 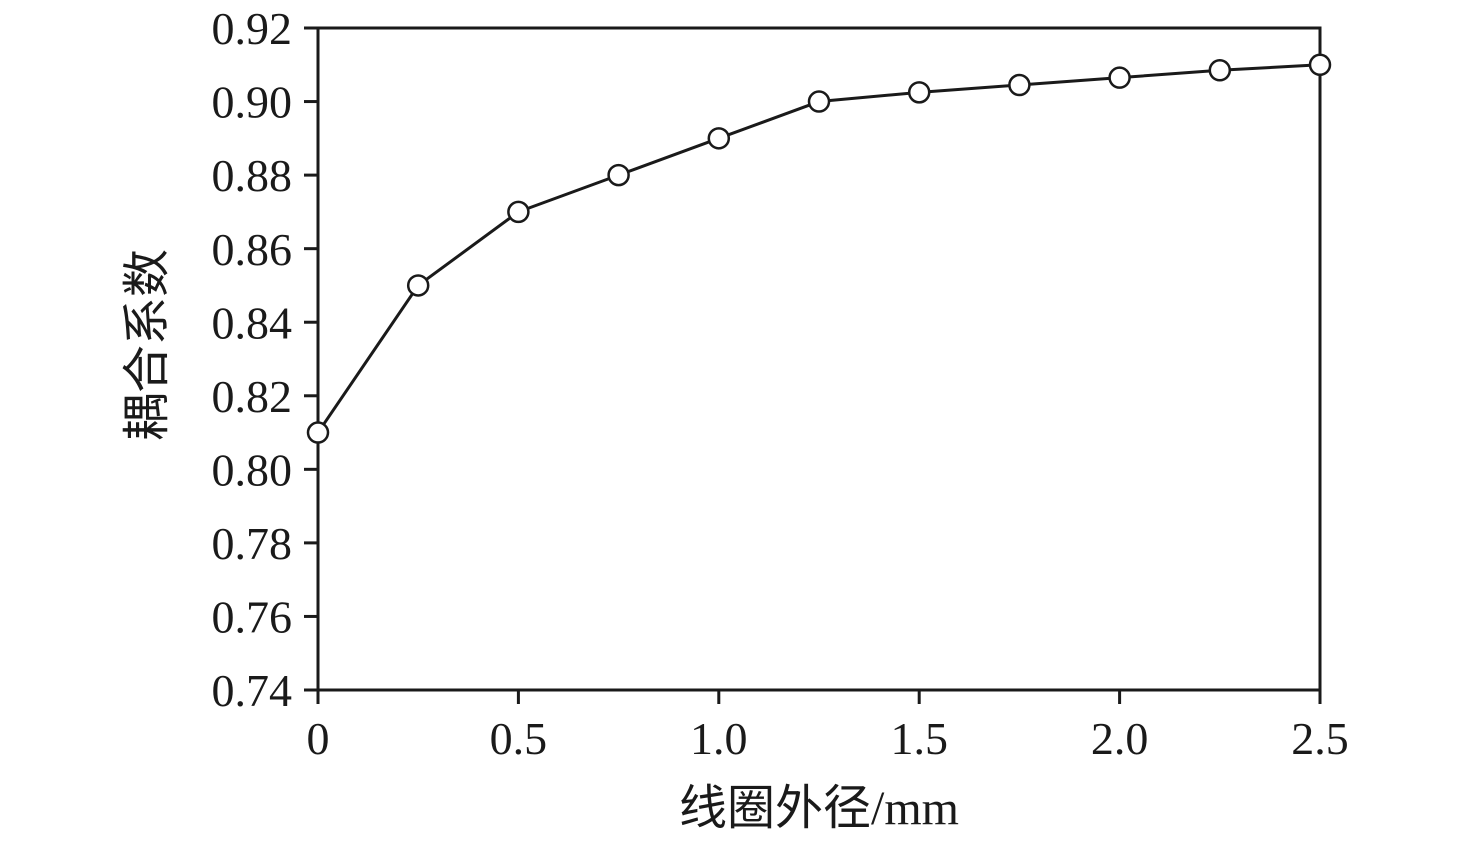 I want to click on y-tick-label: 0.92, so click(x=252, y=28).